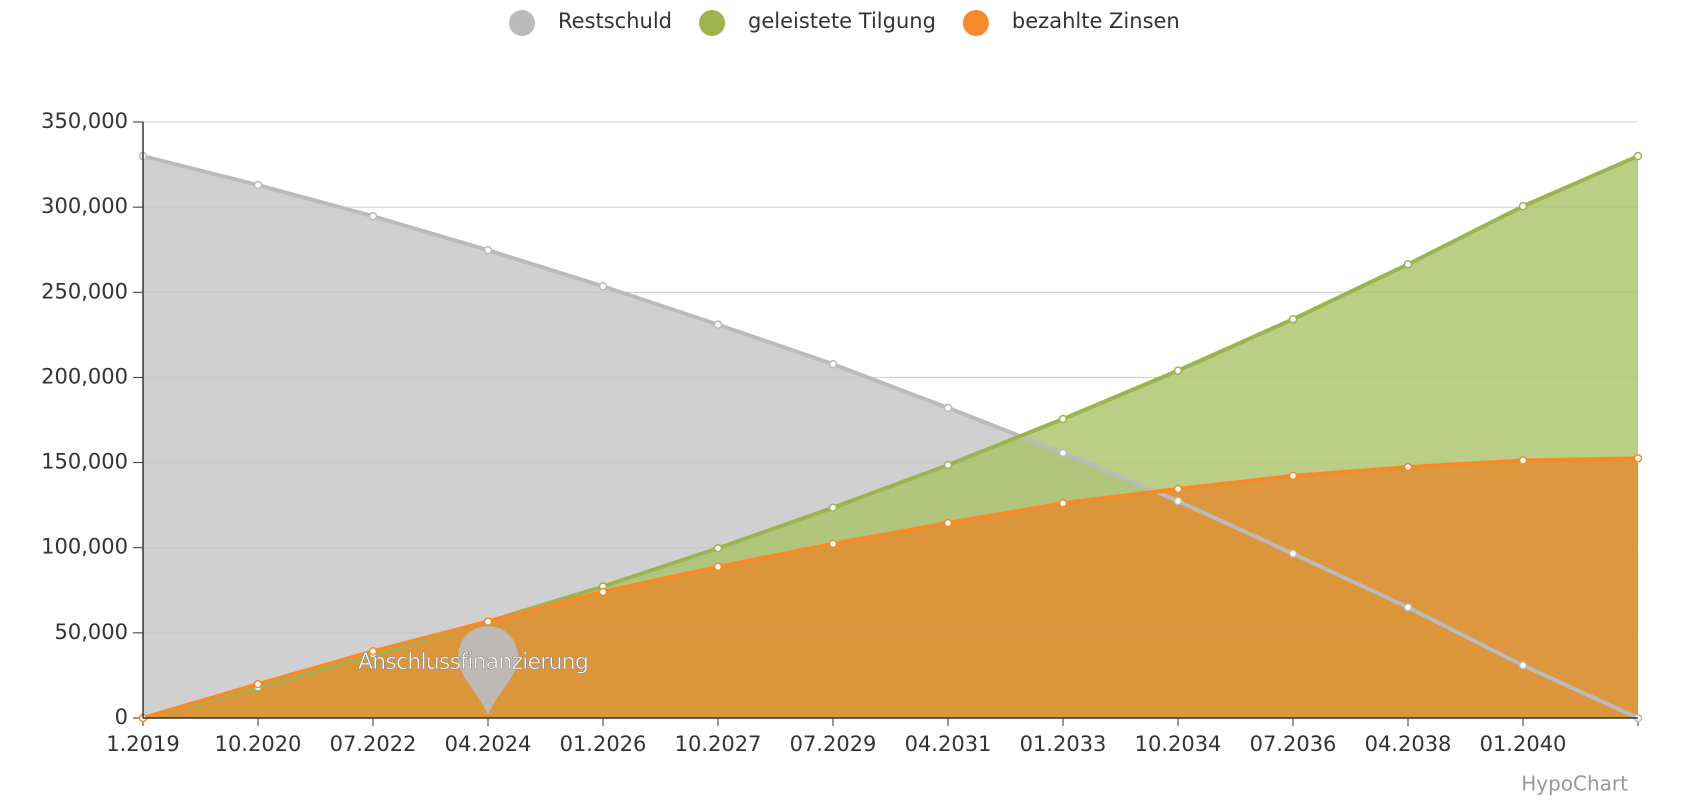 The image size is (1700, 800). Describe the element at coordinates (1178, 744) in the screenshot. I see `x-tick-label: 10.2034` at that location.